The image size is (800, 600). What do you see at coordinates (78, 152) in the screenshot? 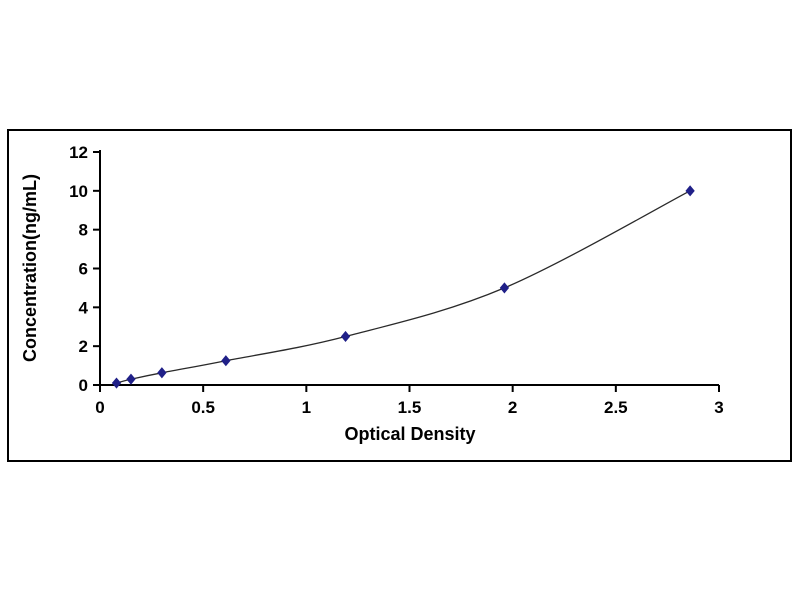
I see `y-tick-label: 12` at bounding box center [78, 152].